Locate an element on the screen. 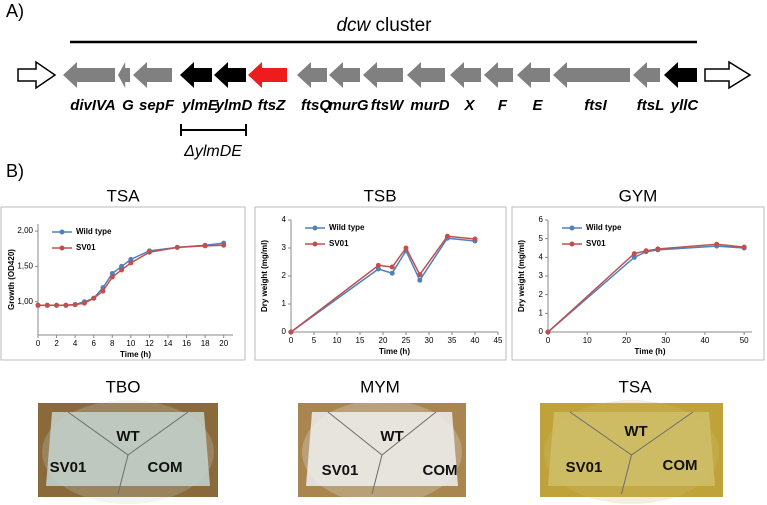 The width and height of the screenshot is (767, 505). y-axis-label: Growth (OD420) is located at coordinates (11, 279).